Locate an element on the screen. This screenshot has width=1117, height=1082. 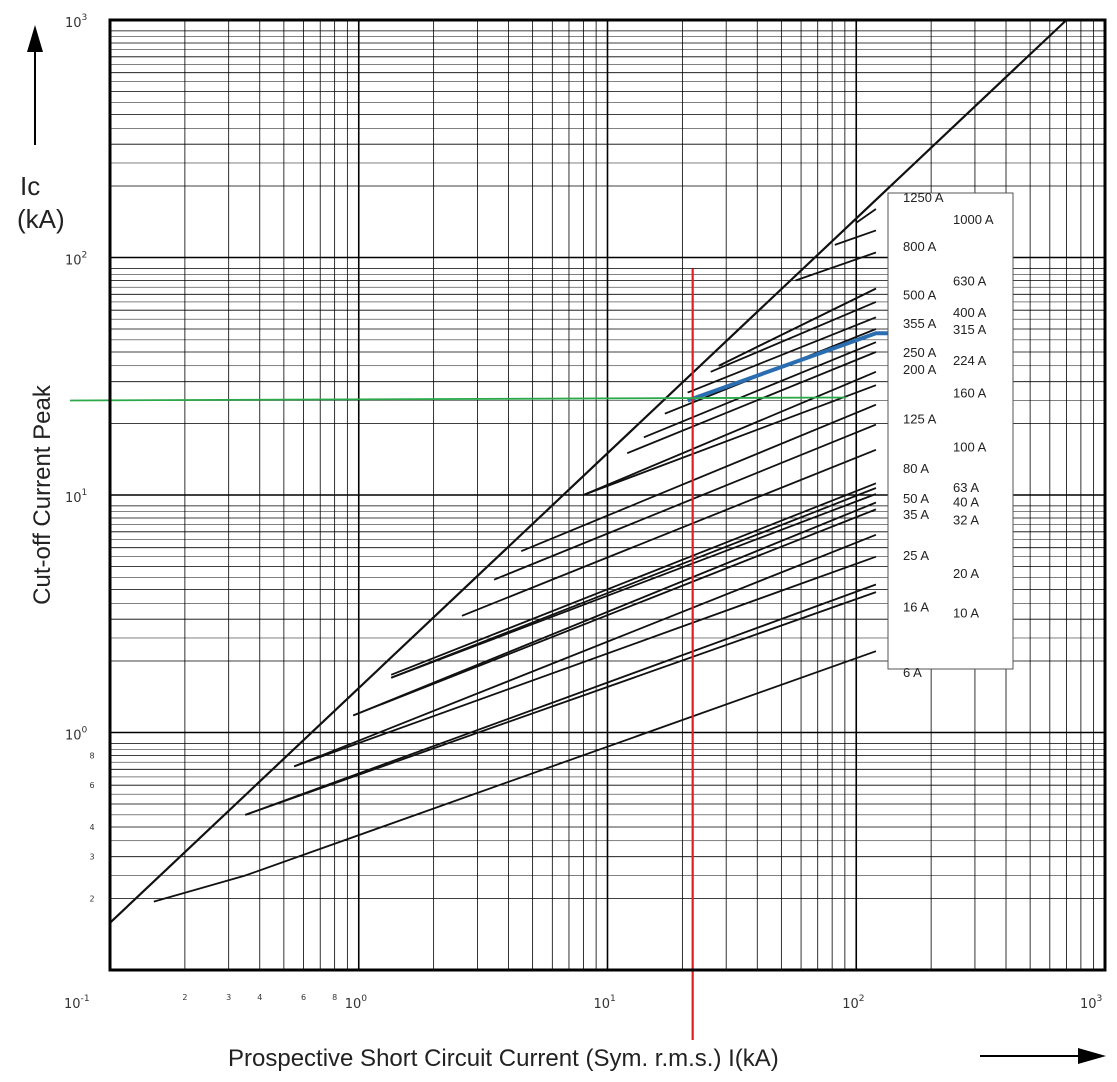
series-line-200a is located at coordinates (730, 433).